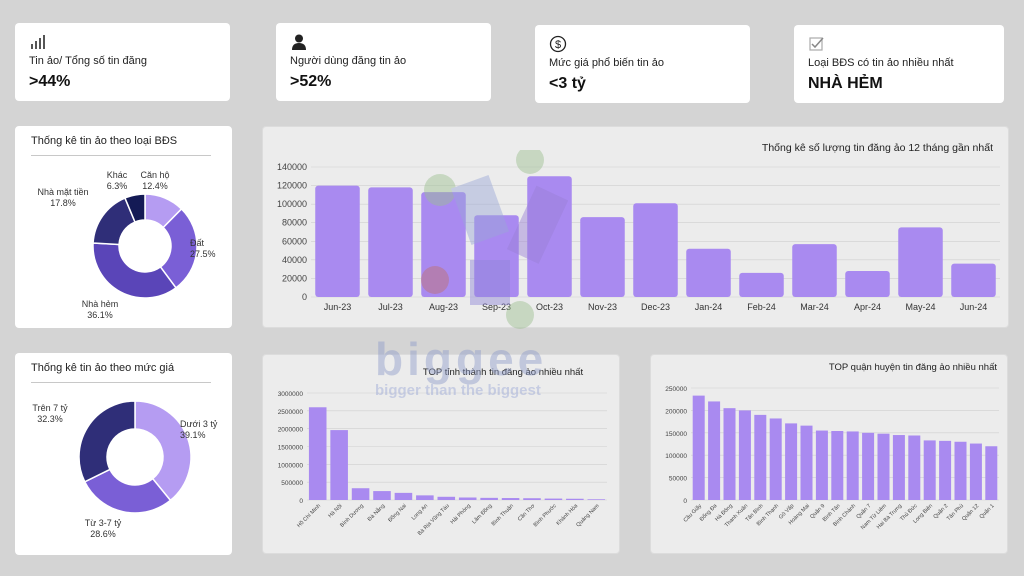  What do you see at coordinates (62, 192) in the screenshot?
I see `slice-label: Nhà mặt tiền` at bounding box center [62, 192].